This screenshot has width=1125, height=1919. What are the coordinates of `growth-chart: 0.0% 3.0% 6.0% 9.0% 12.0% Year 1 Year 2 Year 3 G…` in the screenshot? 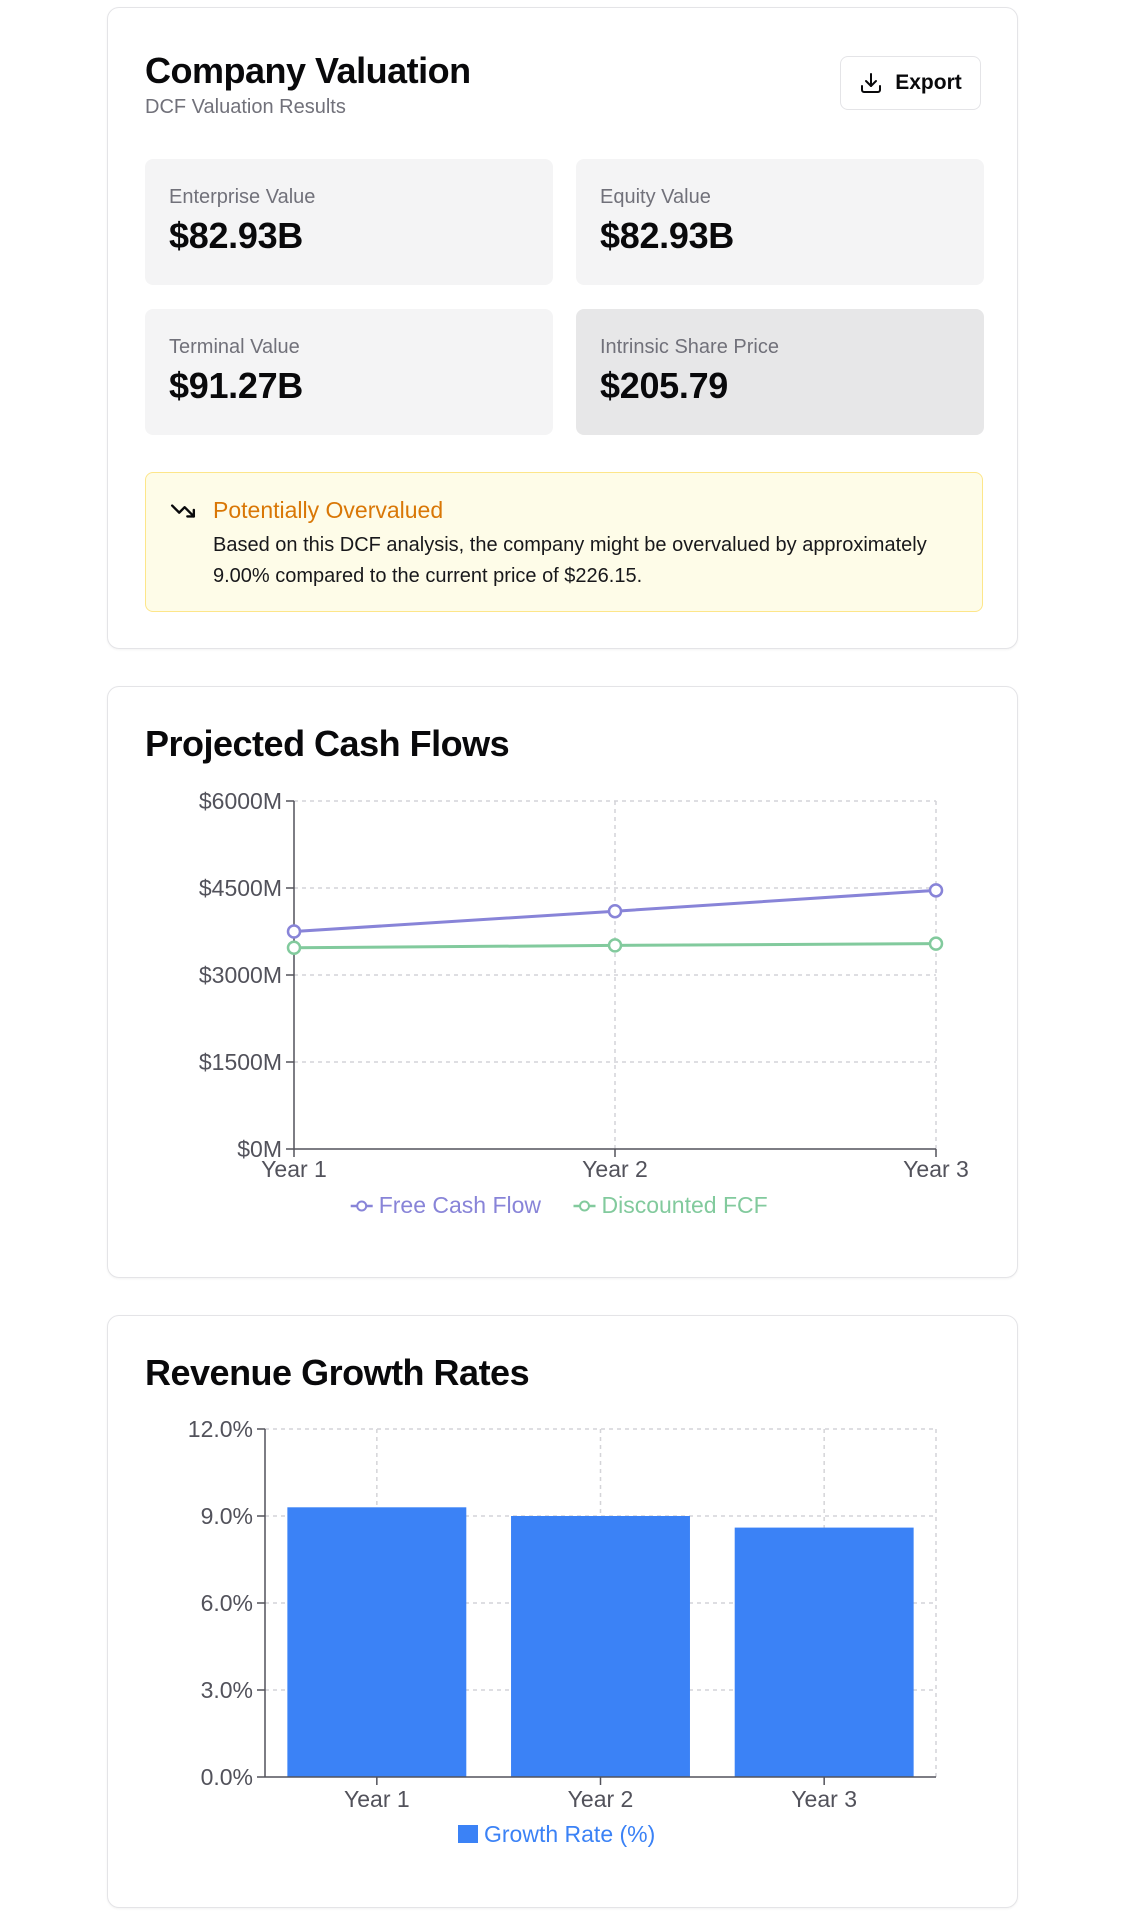 It's located at (562, 1631).